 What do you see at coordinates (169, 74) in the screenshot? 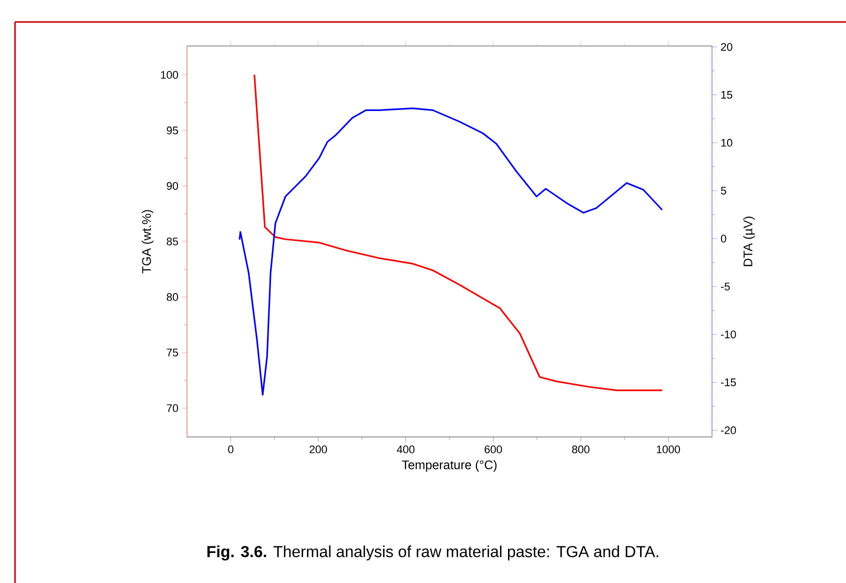
I see `y-tick-label: 100` at bounding box center [169, 74].